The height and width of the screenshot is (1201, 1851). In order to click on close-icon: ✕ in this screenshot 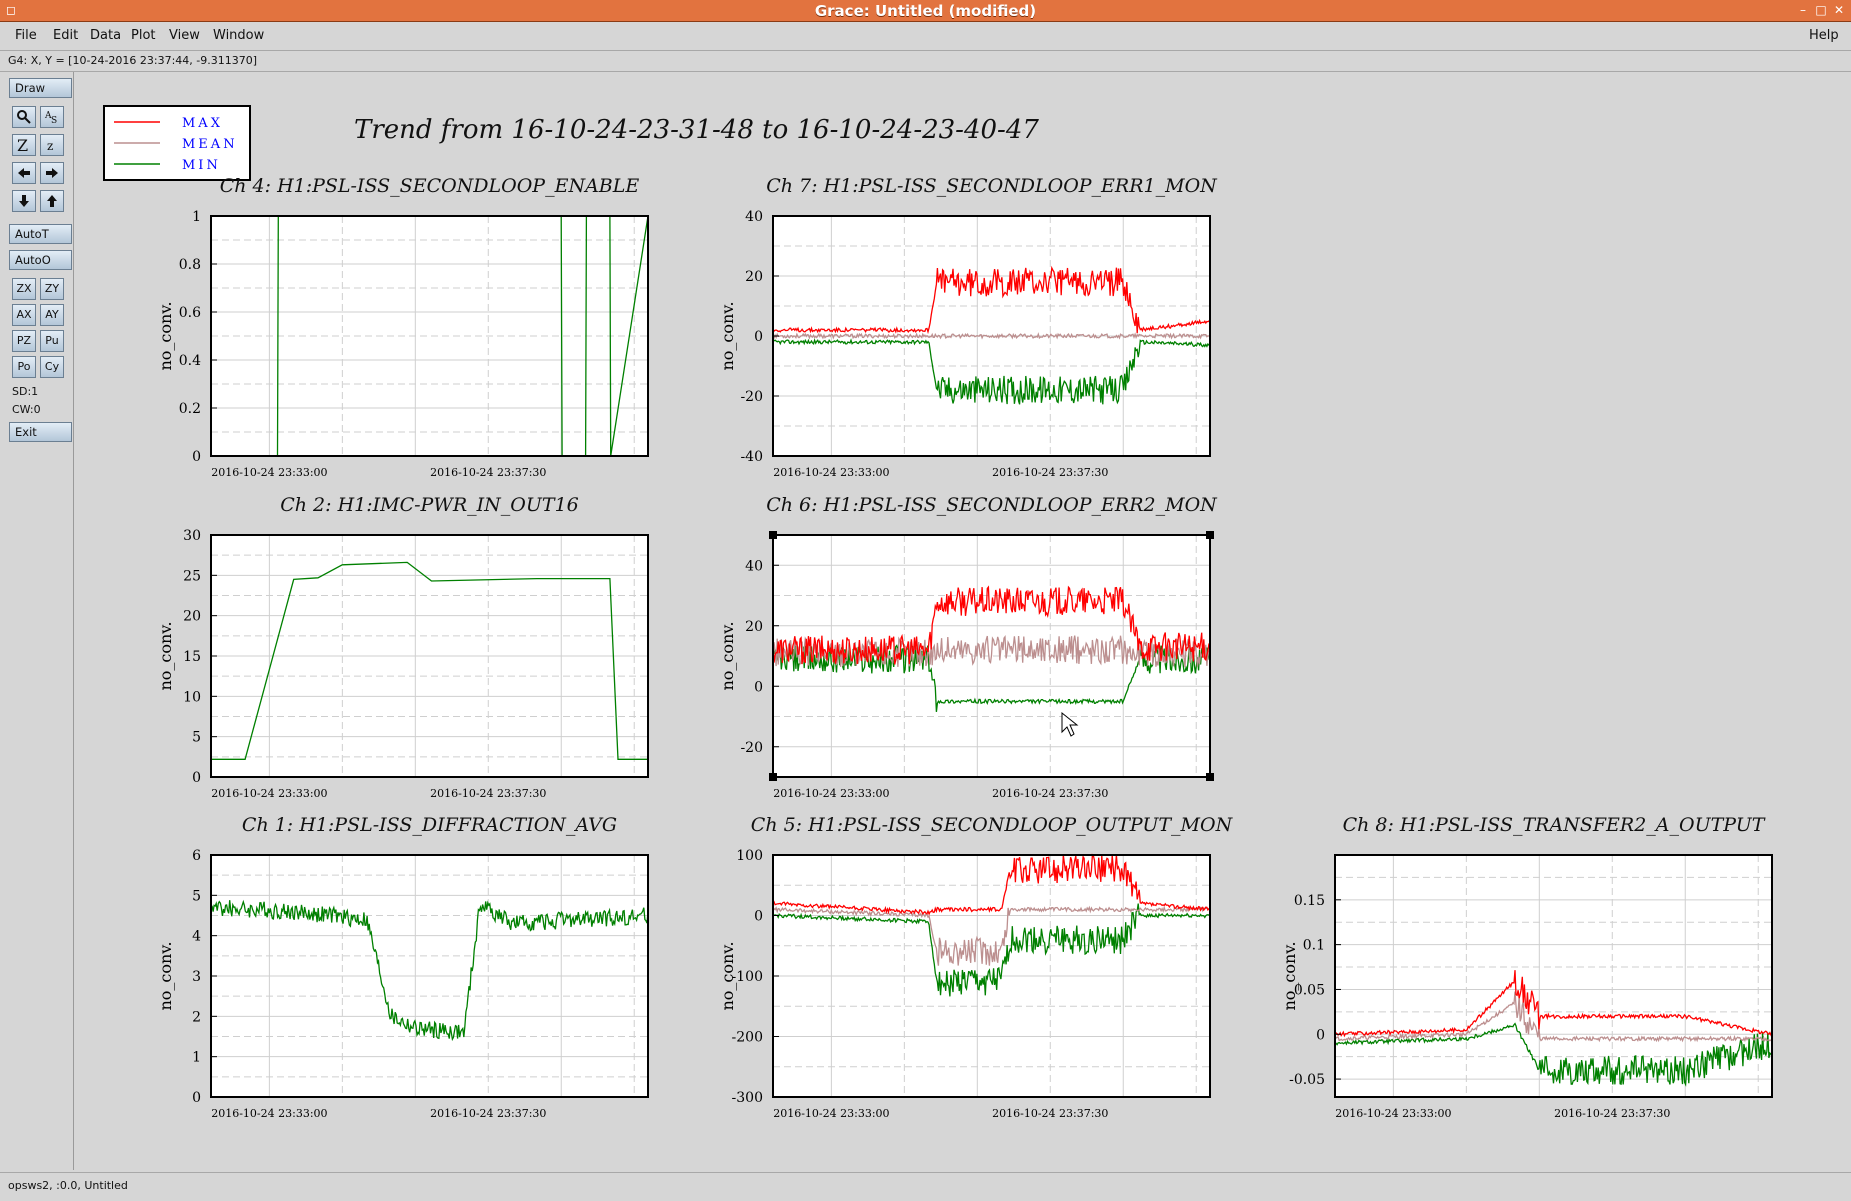, I will do `click(1839, 10)`.